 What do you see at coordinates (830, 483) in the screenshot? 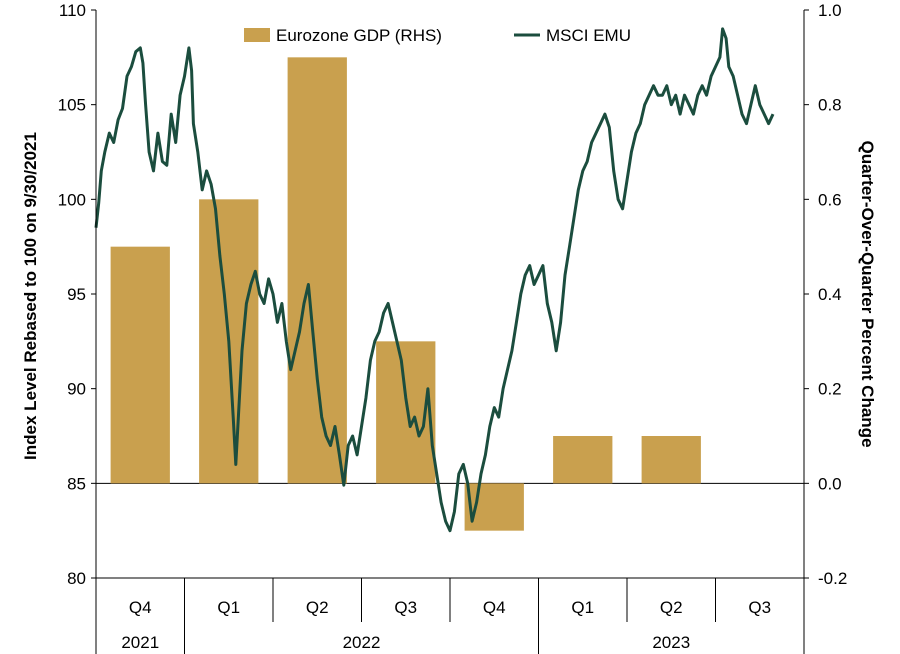
I see `right-tick-label: 0.0` at bounding box center [830, 483].